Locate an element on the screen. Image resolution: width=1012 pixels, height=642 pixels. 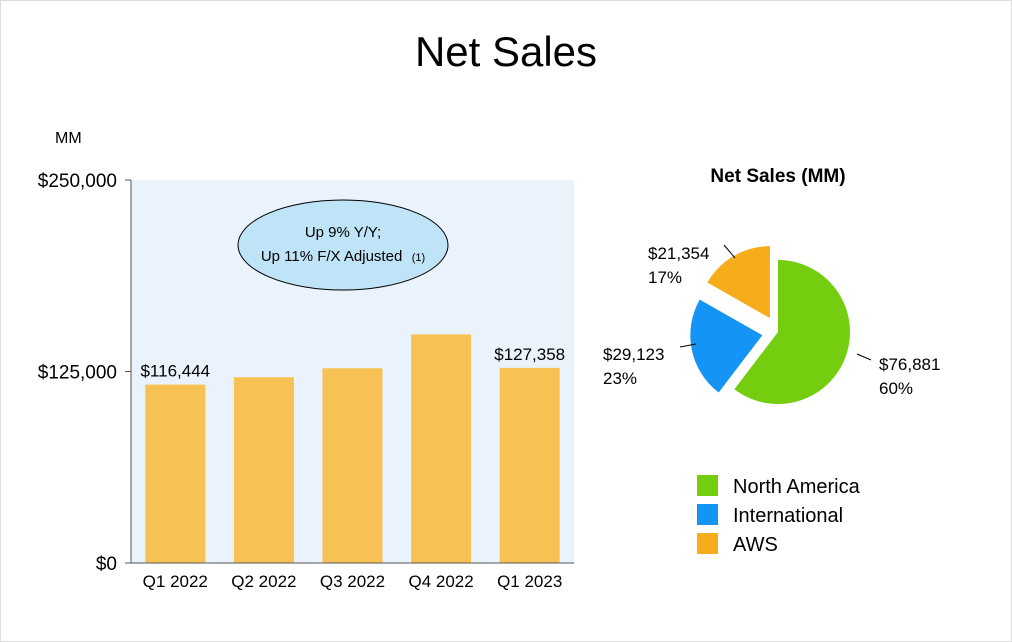
bar-q4-2022 is located at coordinates (441, 448).